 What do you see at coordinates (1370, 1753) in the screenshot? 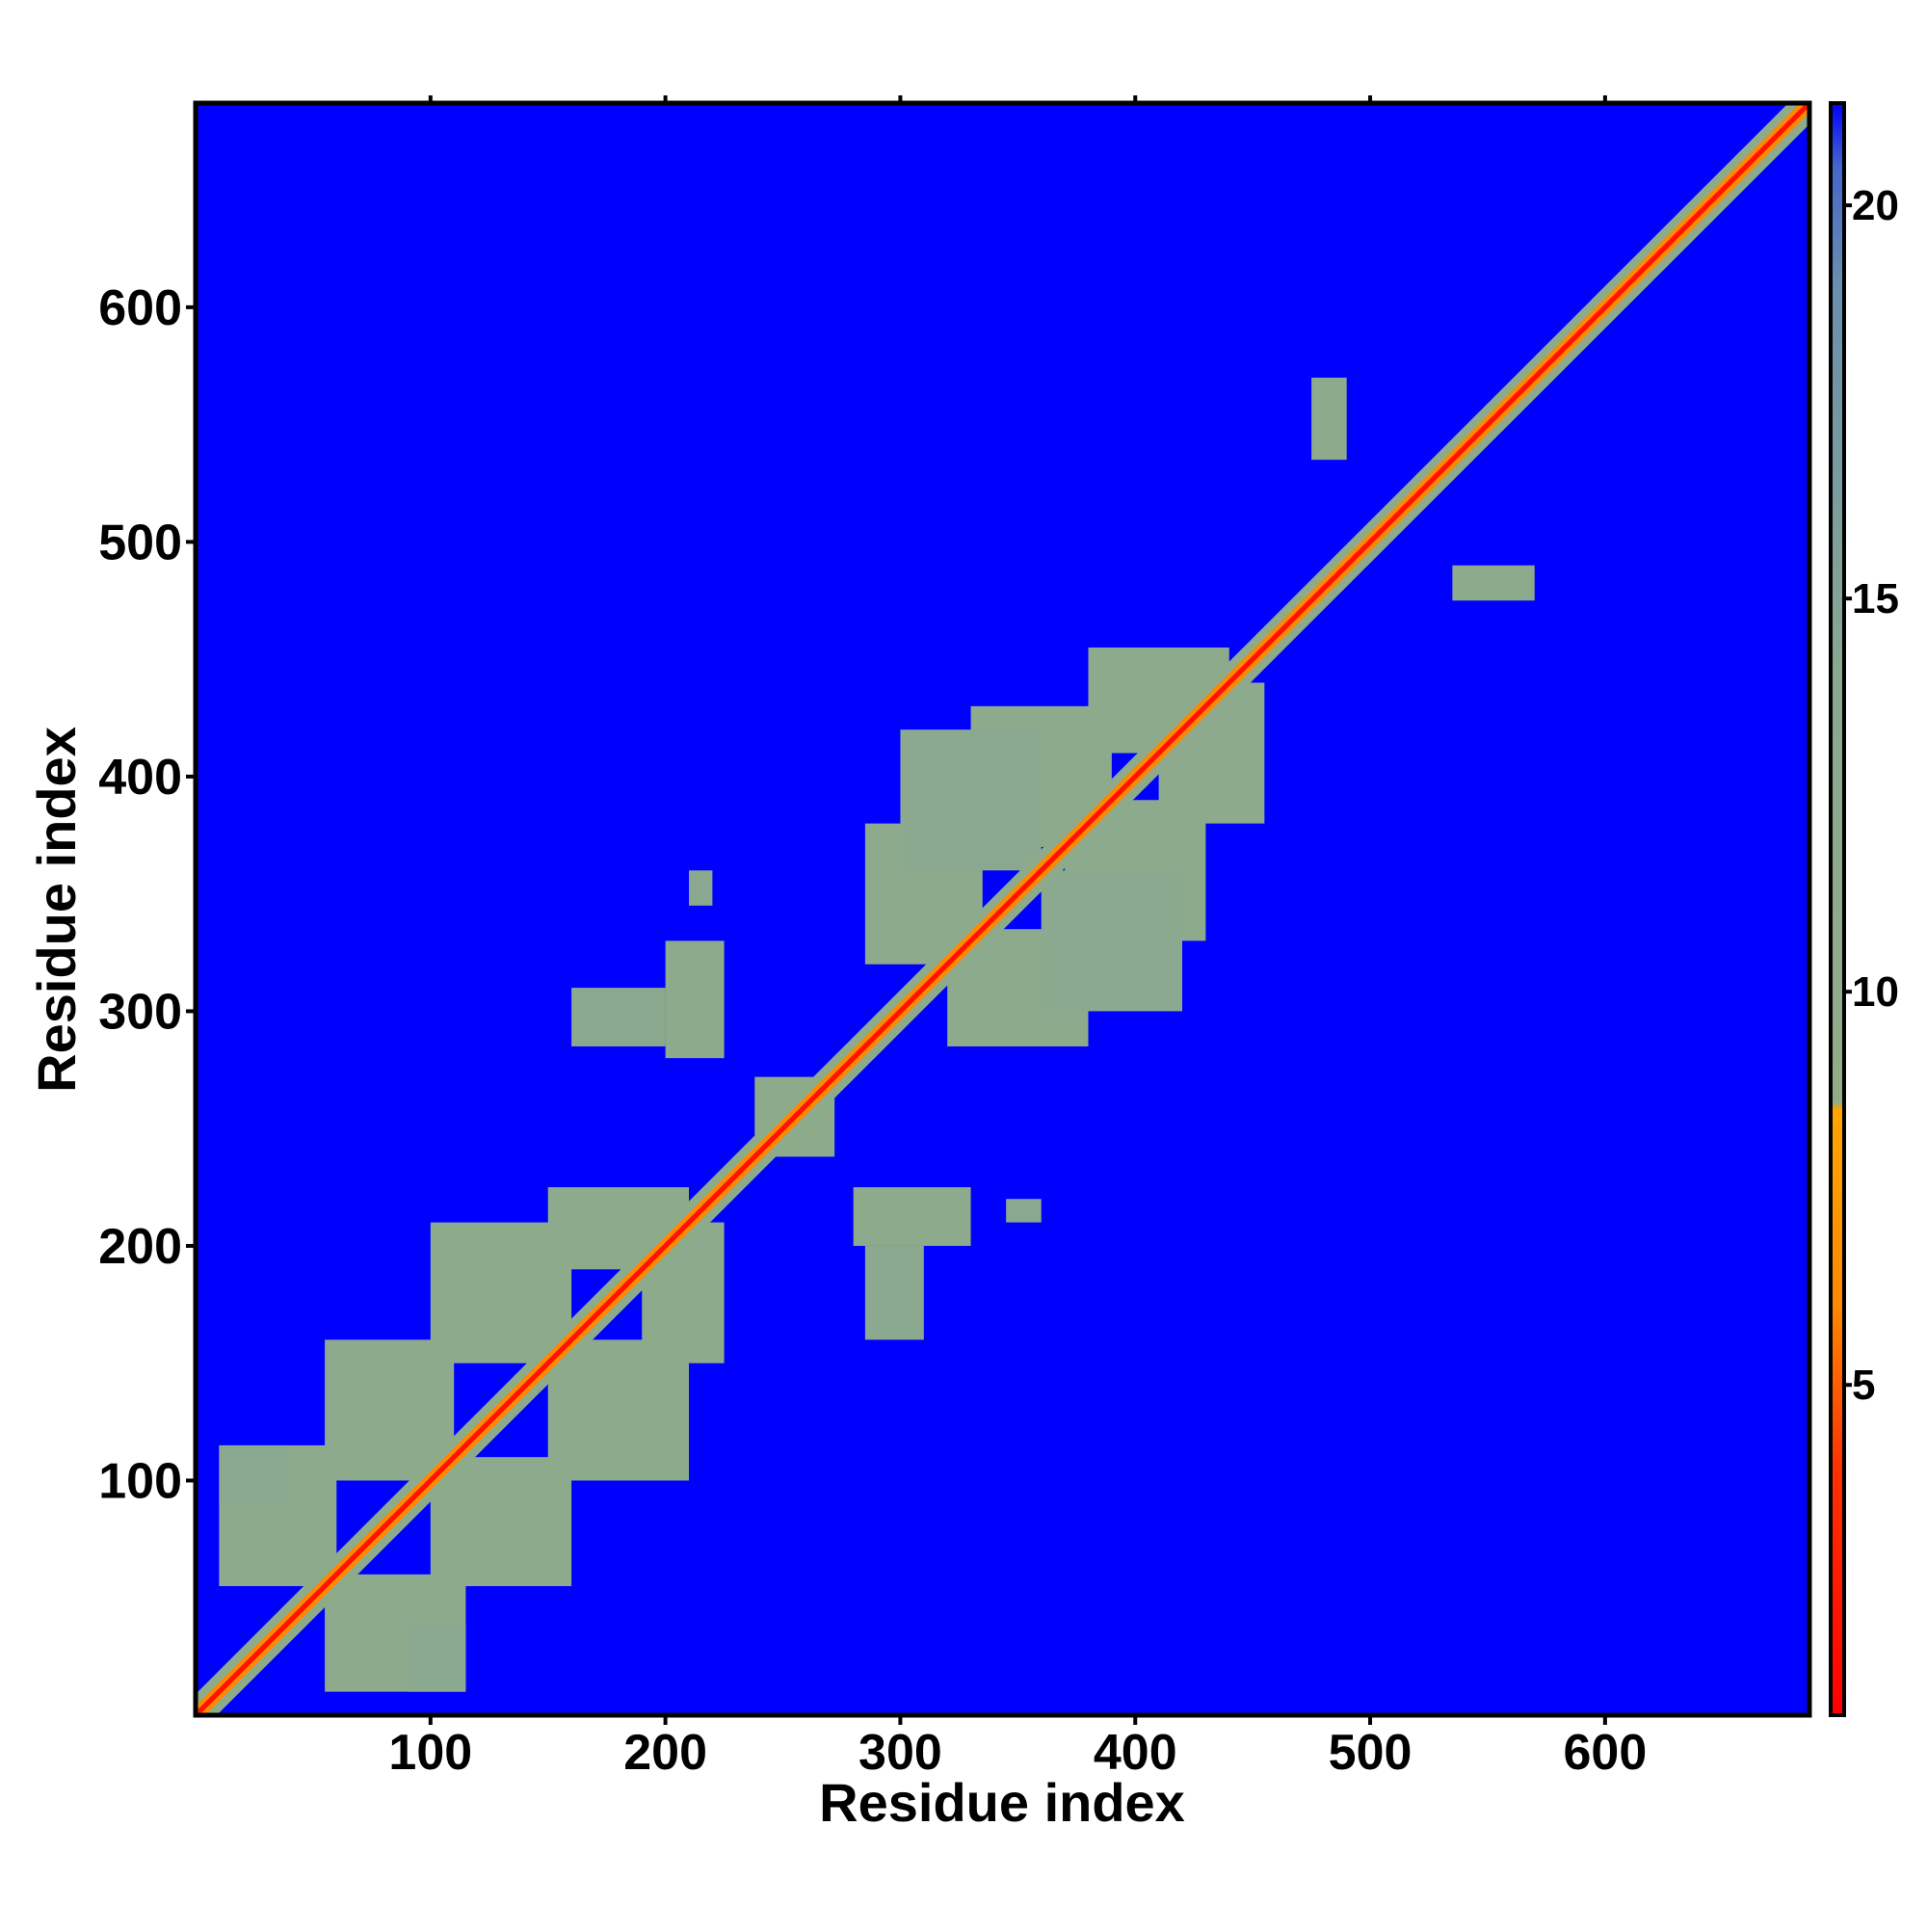
I see `x-tick-label: 500` at bounding box center [1370, 1753].